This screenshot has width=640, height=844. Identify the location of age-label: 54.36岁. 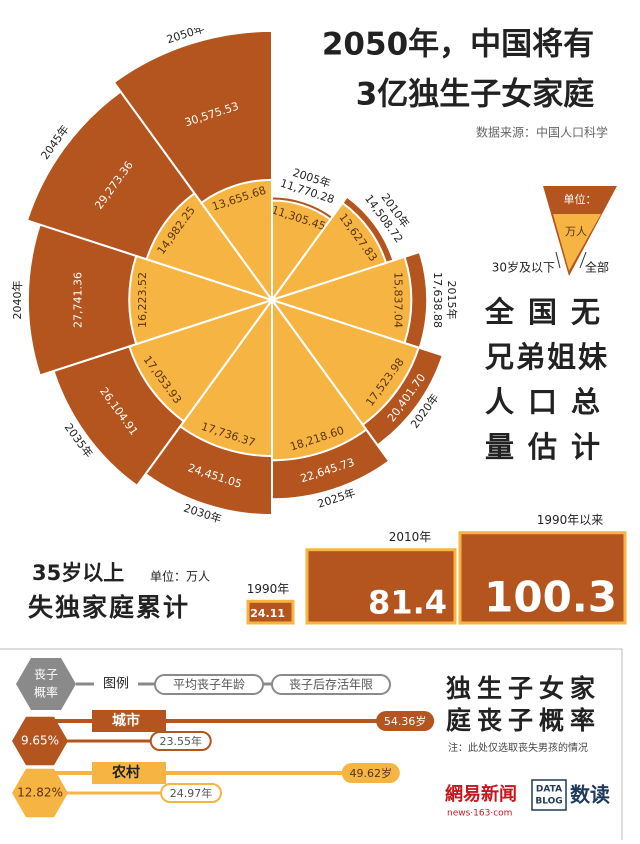
(405, 721).